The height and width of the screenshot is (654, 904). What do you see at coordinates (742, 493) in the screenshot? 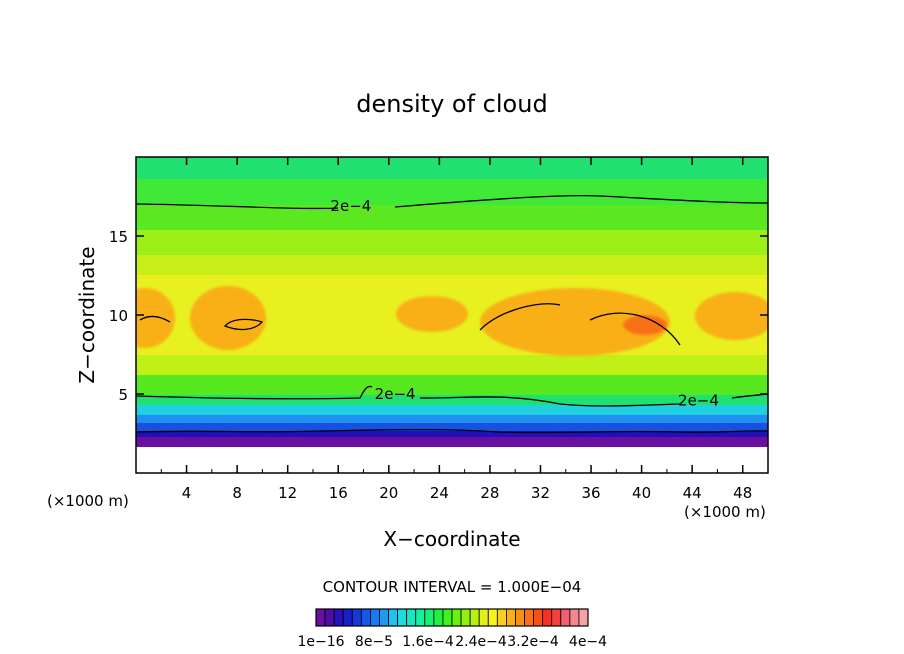
I see `x-tick-label: 48` at bounding box center [742, 493].